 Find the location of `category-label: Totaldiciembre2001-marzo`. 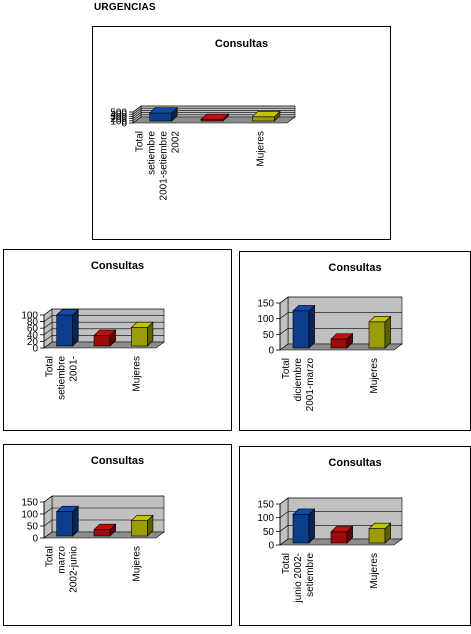

category-label: Totaldiciembre2001-marzo is located at coordinates (298, 385).